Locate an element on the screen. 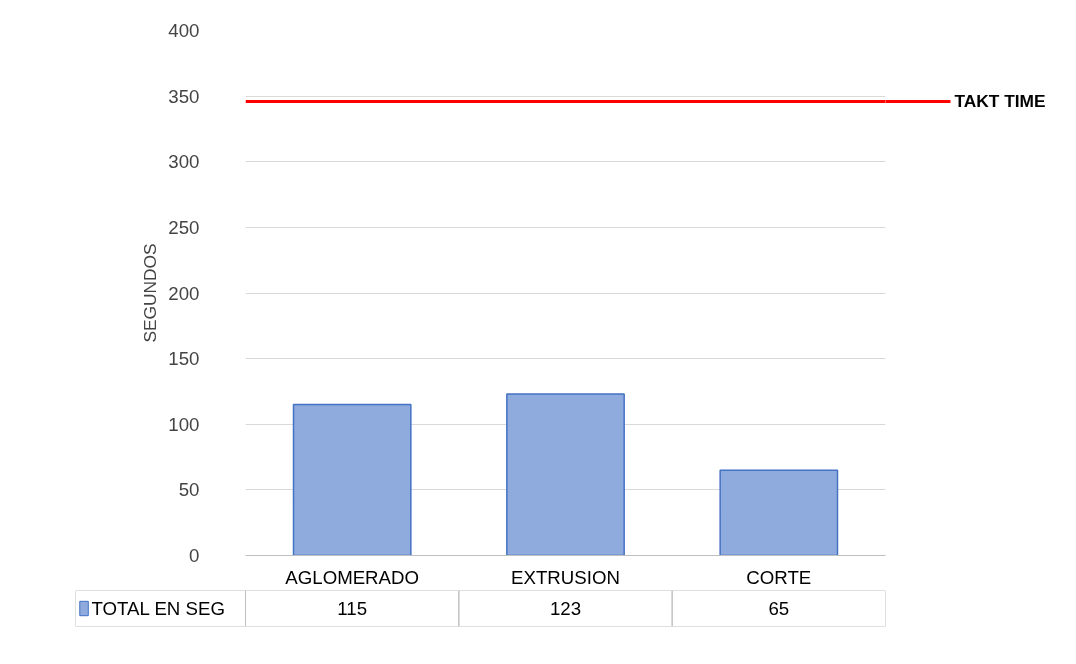  ref-line-label: TAKT TIME is located at coordinates (1000, 101).